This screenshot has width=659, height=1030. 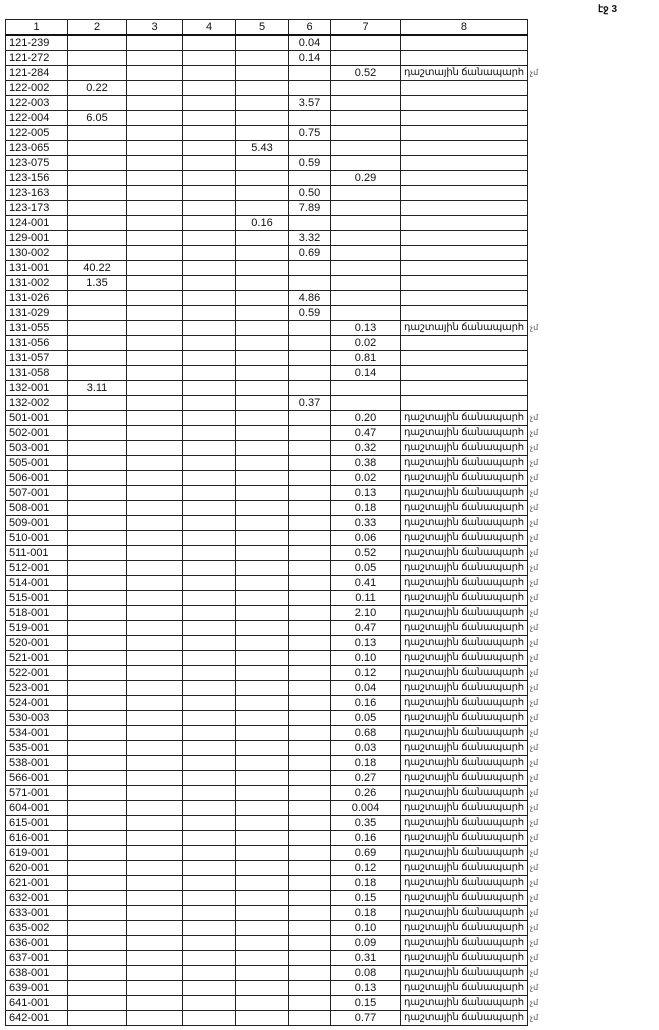 I want to click on table-row: 604-001 0.004 դաշտային ճանապարհ չմ, so click(x=276, y=808).